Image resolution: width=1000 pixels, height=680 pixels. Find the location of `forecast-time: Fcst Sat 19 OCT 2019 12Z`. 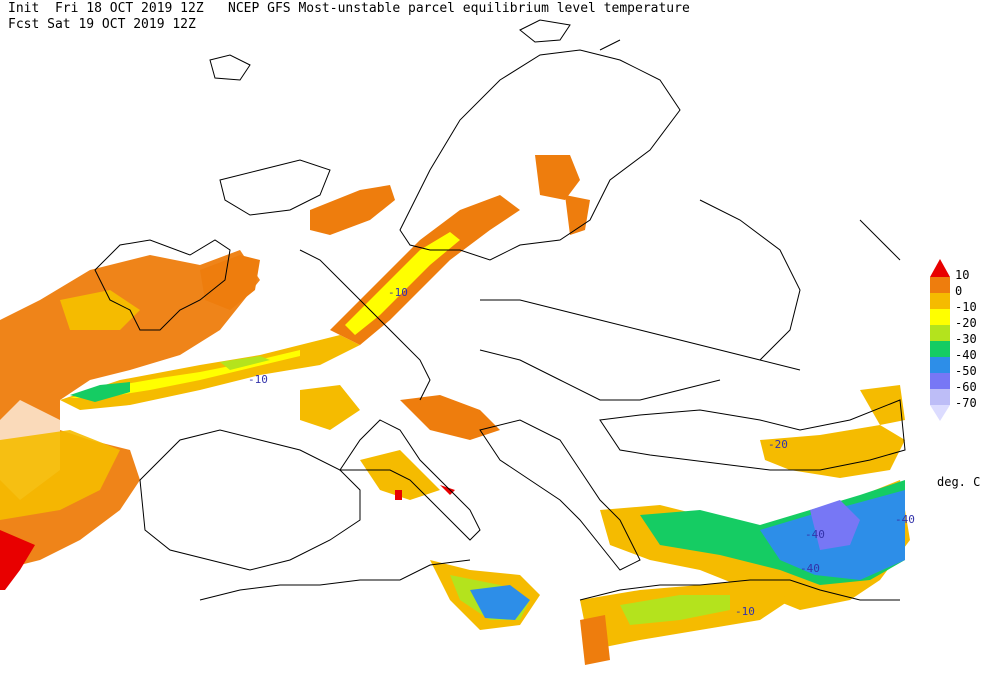

forecast-time: Fcst Sat 19 OCT 2019 12Z is located at coordinates (102, 24).